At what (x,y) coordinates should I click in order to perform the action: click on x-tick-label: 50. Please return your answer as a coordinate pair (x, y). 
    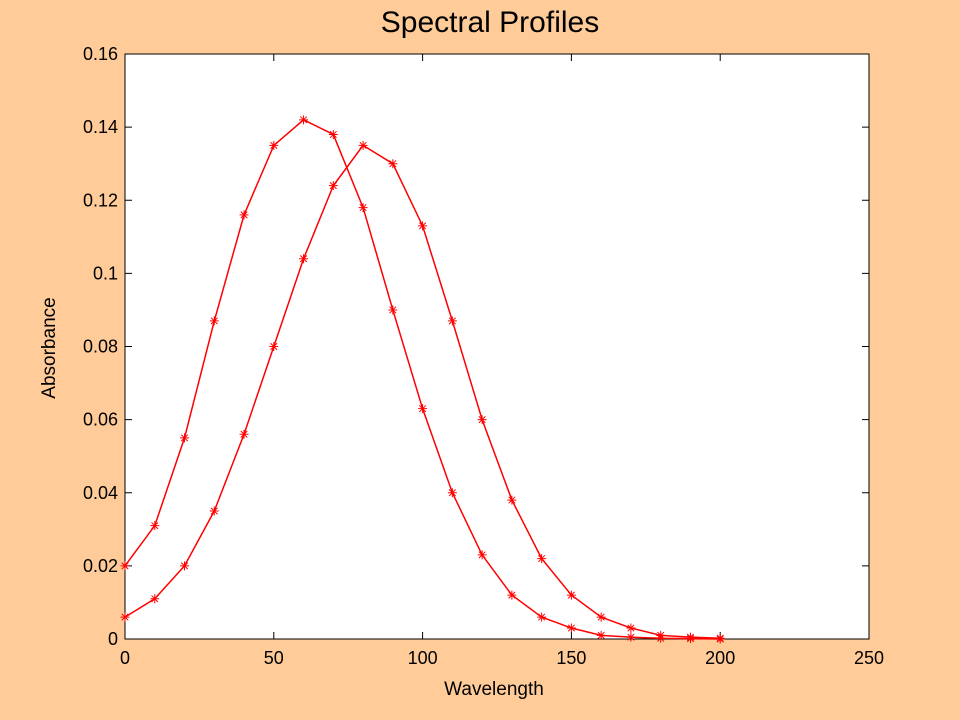
    Looking at the image, I should click on (274, 658).